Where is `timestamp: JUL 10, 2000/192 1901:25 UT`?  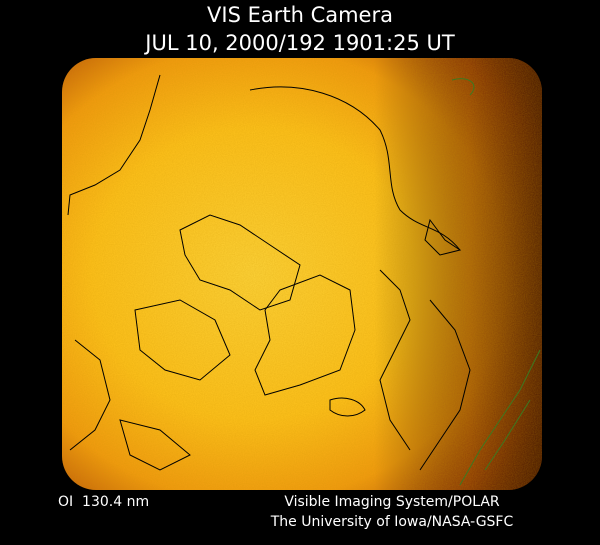 timestamp: JUL 10, 2000/192 1901:25 UT is located at coordinates (299, 43).